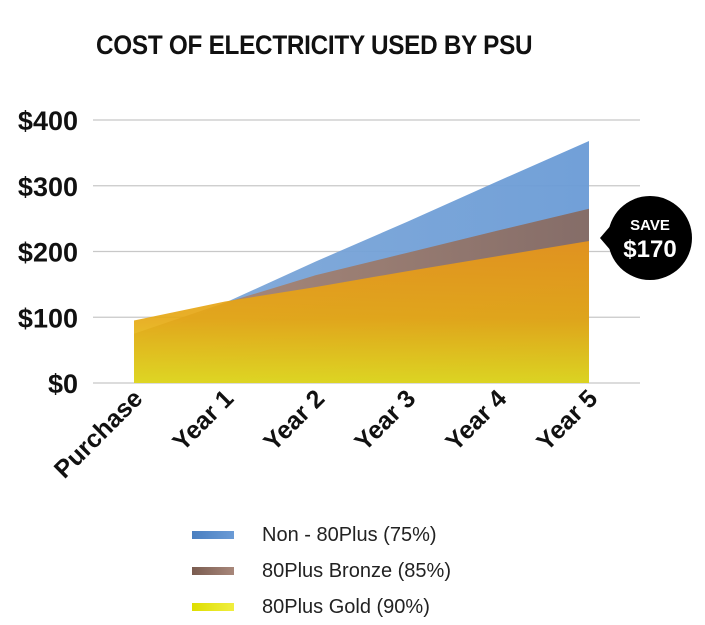 This screenshot has height=625, width=705. Describe the element at coordinates (649, 249) in the screenshot. I see `callout-line2: $170` at that location.